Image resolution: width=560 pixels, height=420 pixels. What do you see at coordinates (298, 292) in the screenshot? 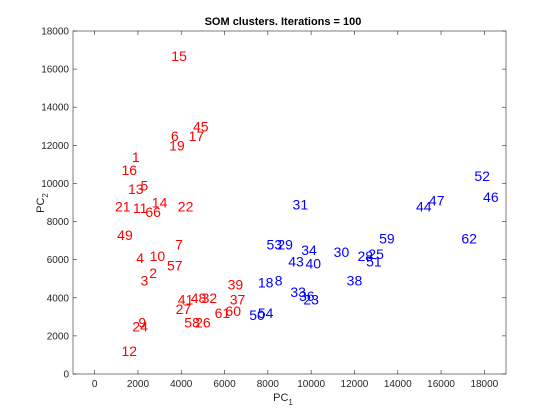
I see `data-point-label-cluster-2: 33` at bounding box center [298, 292].